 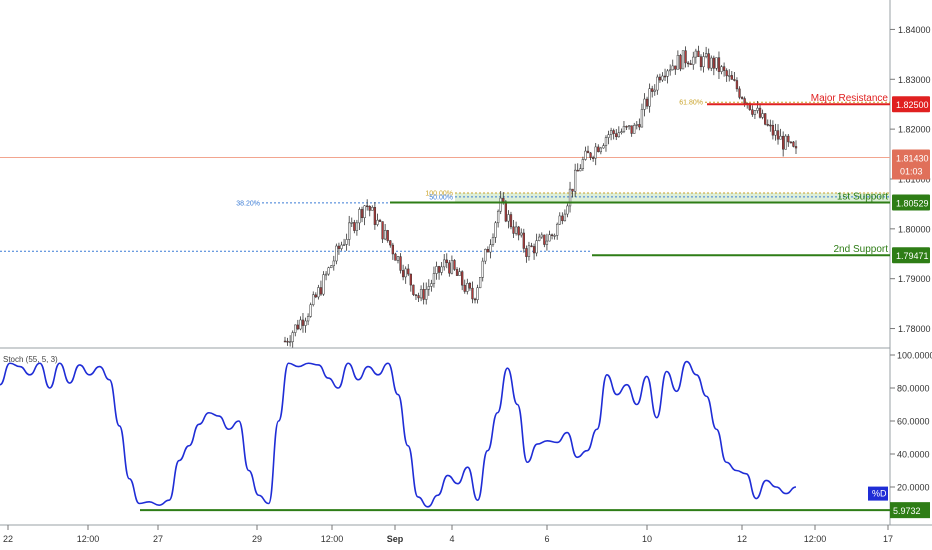 What do you see at coordinates (911, 172) in the screenshot?
I see `countdown-label: 01:03` at bounding box center [911, 172].